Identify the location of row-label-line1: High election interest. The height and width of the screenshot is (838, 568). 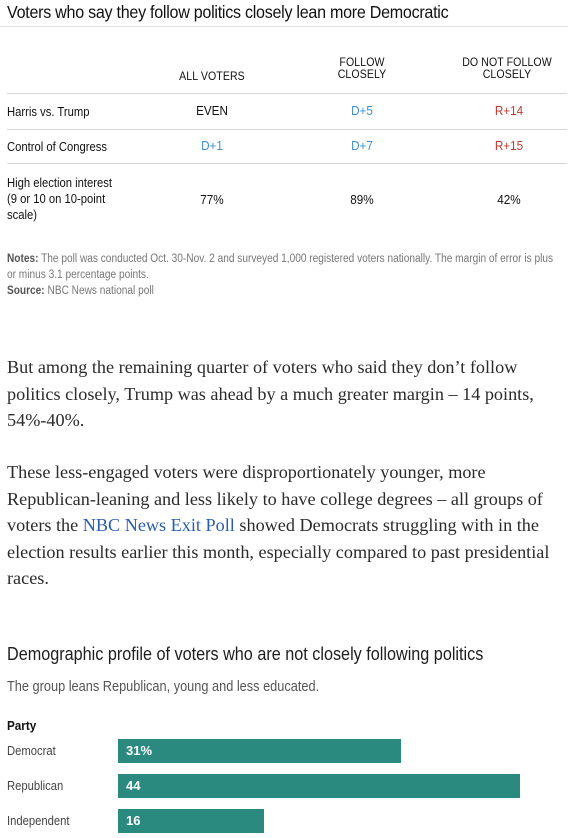
(60, 183).